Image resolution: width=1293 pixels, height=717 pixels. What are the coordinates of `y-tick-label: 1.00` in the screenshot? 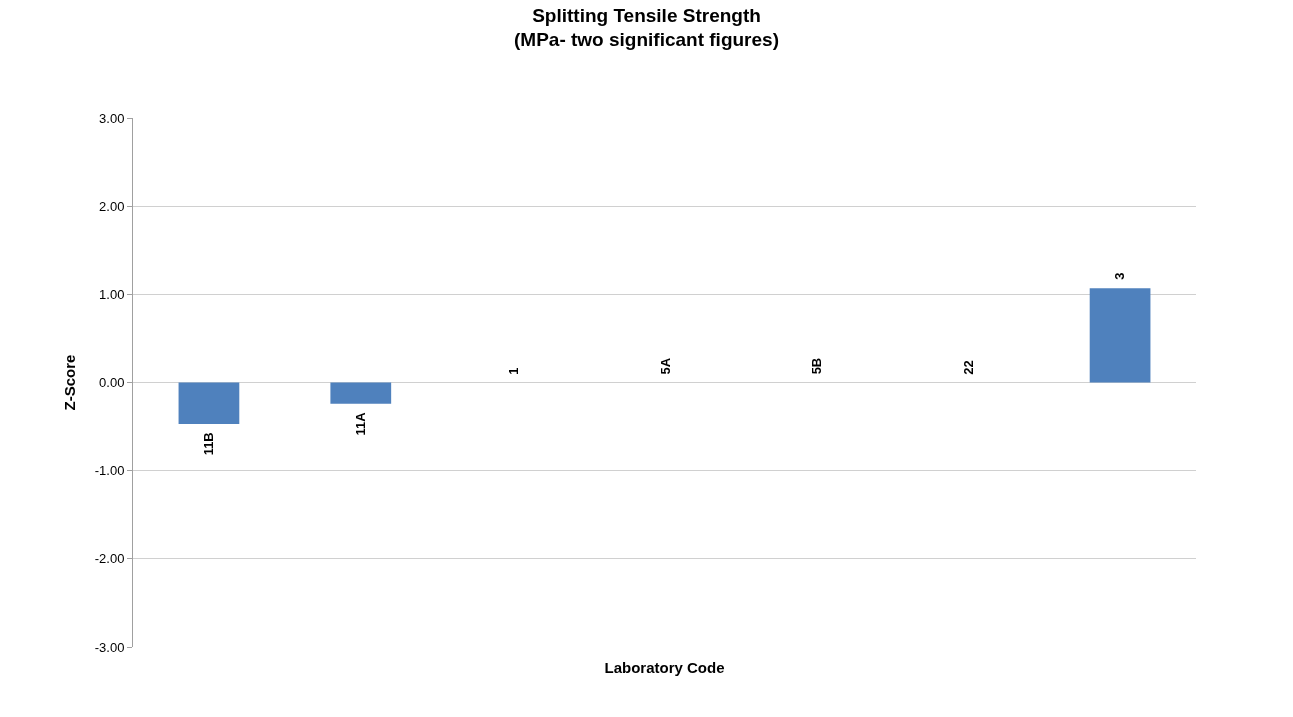 It's located at (112, 294).